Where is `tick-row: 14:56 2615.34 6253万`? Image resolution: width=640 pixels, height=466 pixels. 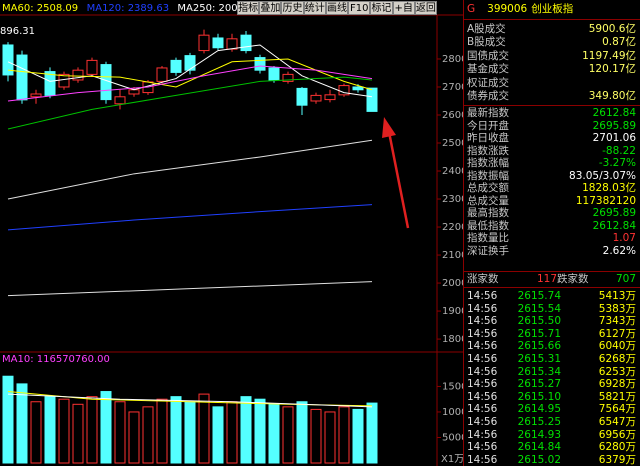
tick-row: 14:56 2615.34 6253万 is located at coordinates (551, 372).